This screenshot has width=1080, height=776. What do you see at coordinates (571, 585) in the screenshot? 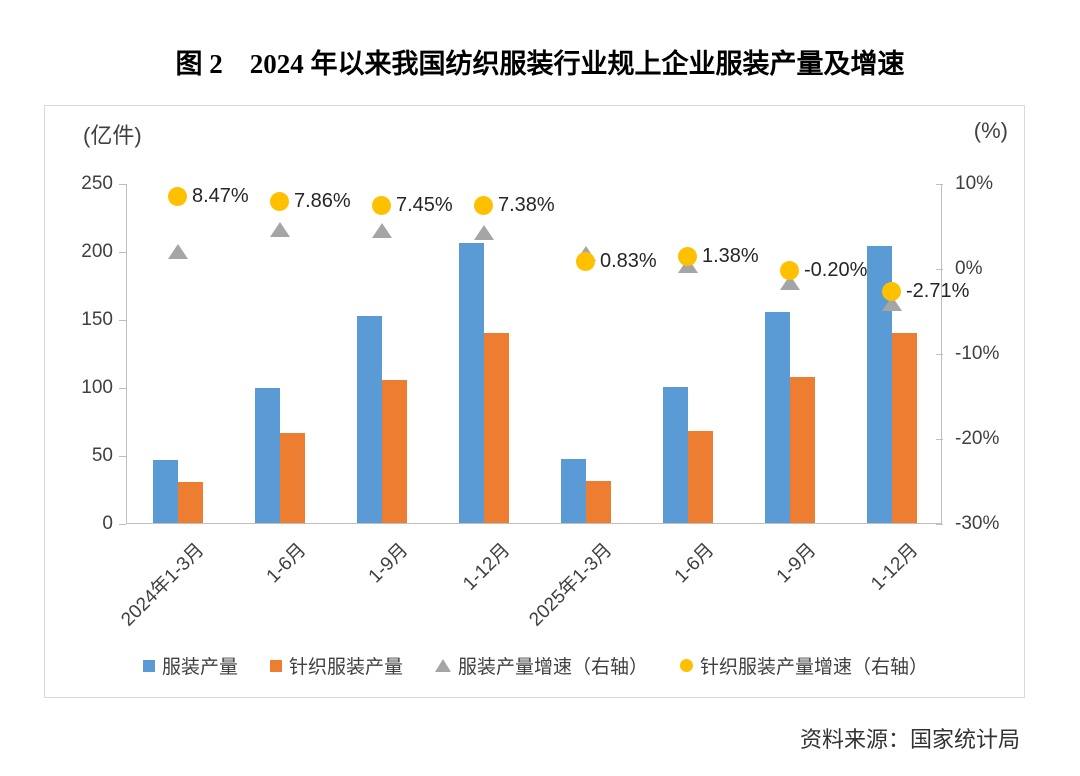
I see `x-axis-category-label: 2025年1-3月` at bounding box center [571, 585].